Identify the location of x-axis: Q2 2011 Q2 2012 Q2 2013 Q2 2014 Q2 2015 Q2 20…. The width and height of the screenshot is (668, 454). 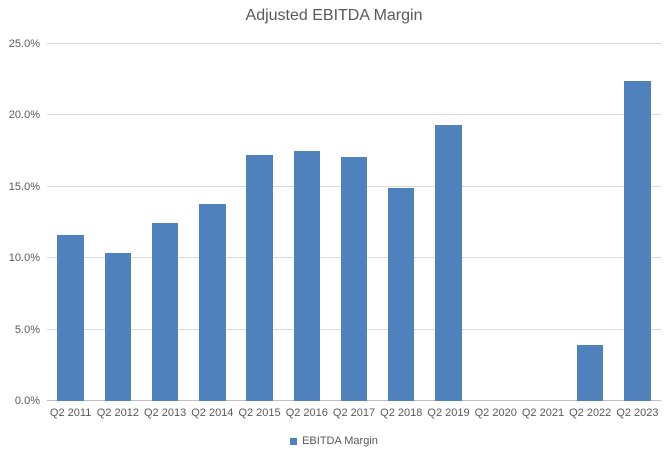
(354, 413).